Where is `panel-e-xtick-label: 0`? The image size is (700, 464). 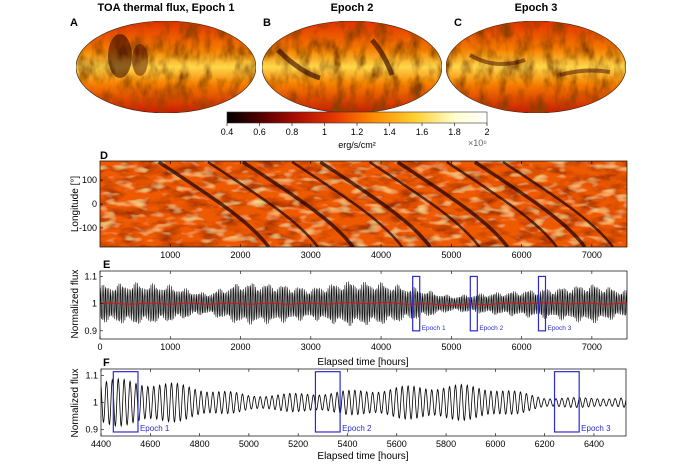
panel-e-xtick-label: 0 is located at coordinates (99, 347).